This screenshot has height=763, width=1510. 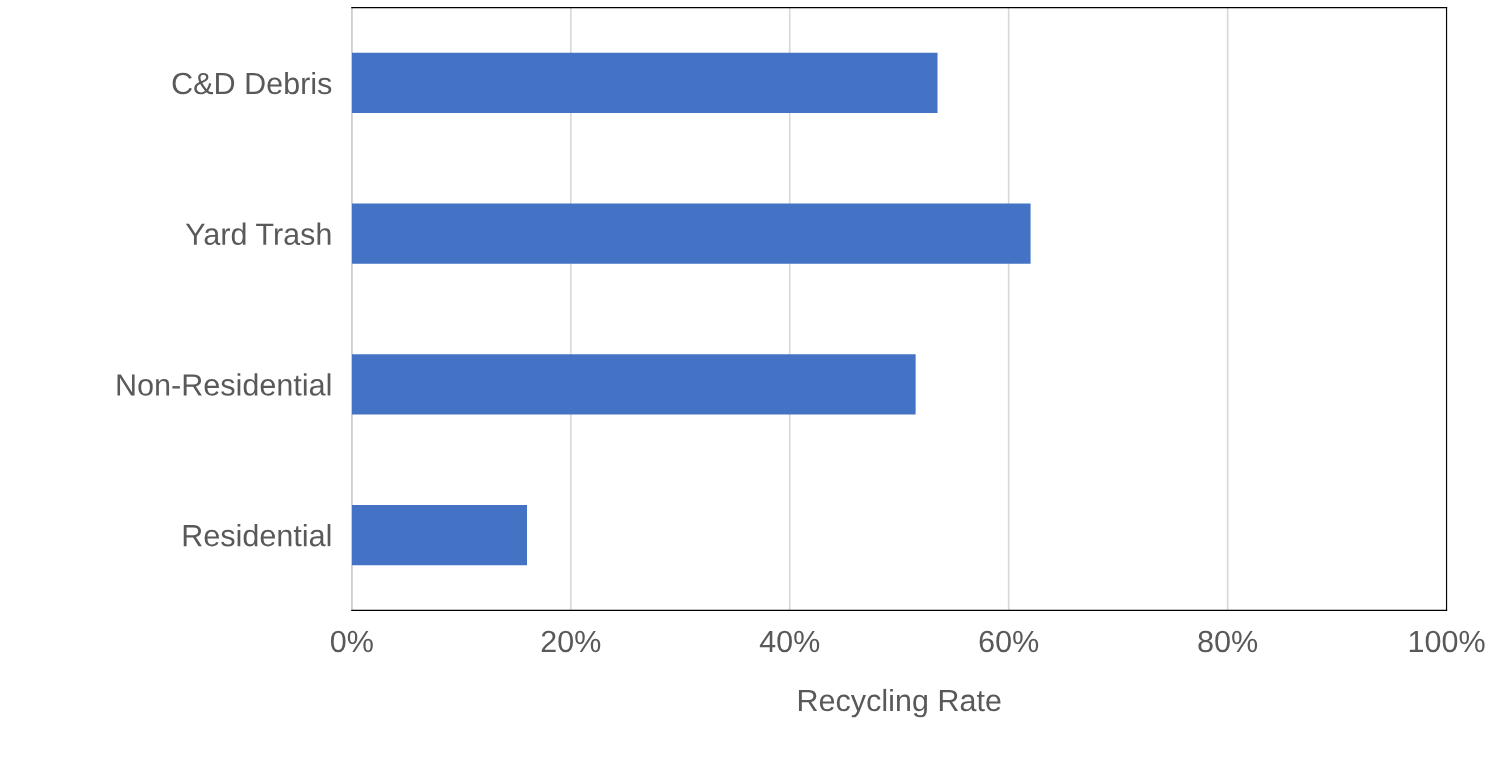 What do you see at coordinates (224, 384) in the screenshot?
I see `y-tick-label: Non-Residential` at bounding box center [224, 384].